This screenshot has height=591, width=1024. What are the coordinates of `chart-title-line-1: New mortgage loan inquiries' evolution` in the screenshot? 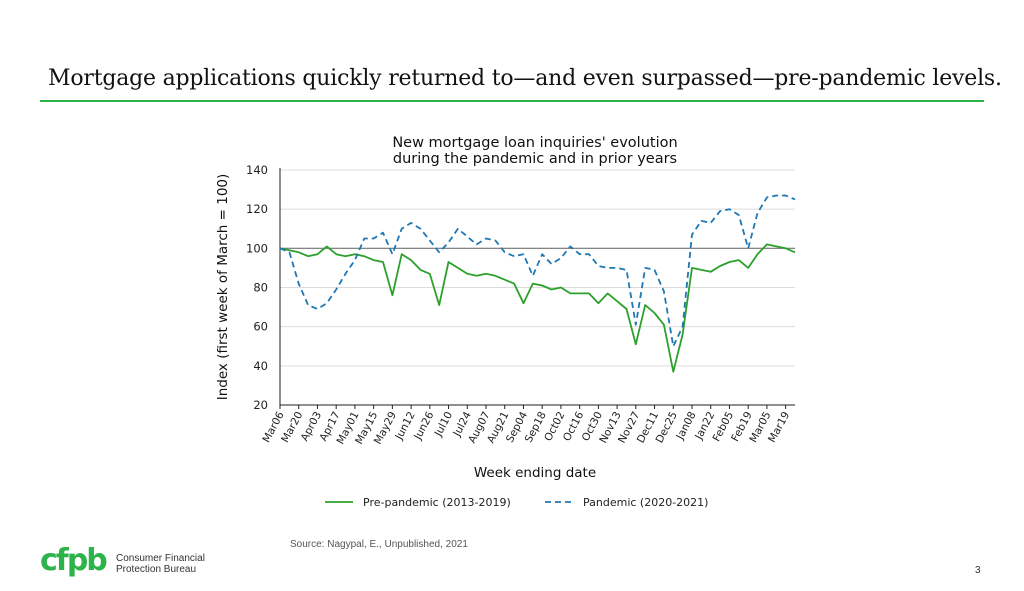 It's located at (534, 143).